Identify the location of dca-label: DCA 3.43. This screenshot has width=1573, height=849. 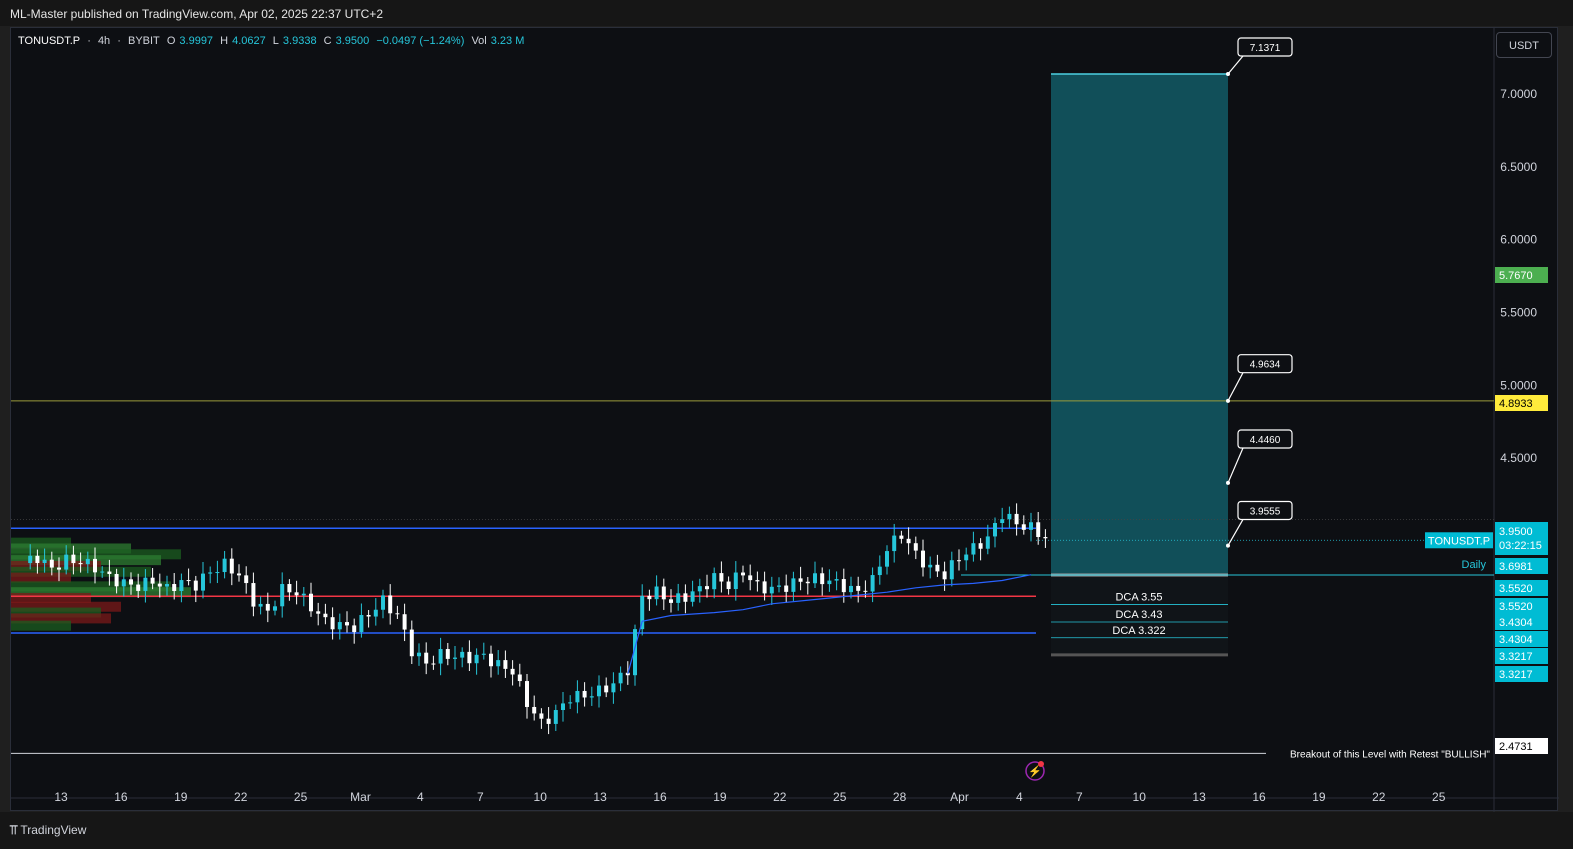
(1138, 615).